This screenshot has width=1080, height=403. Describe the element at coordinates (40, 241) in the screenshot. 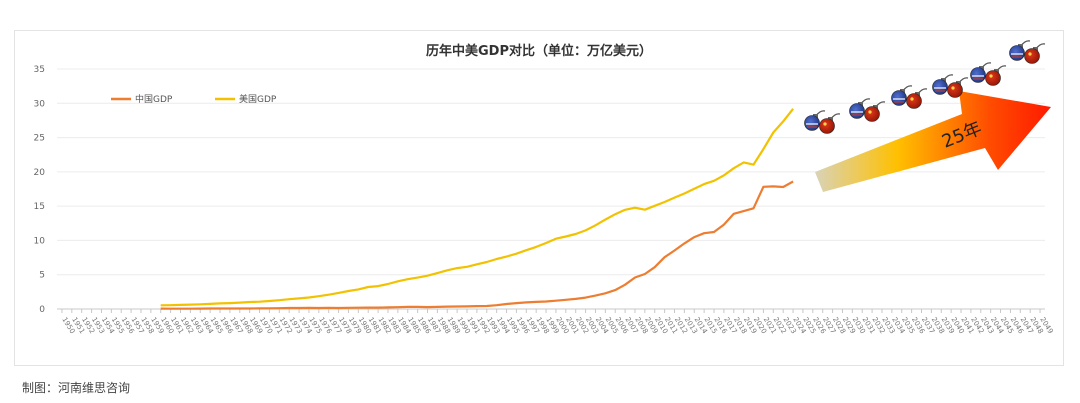

I see `y-tick-label: 10` at that location.